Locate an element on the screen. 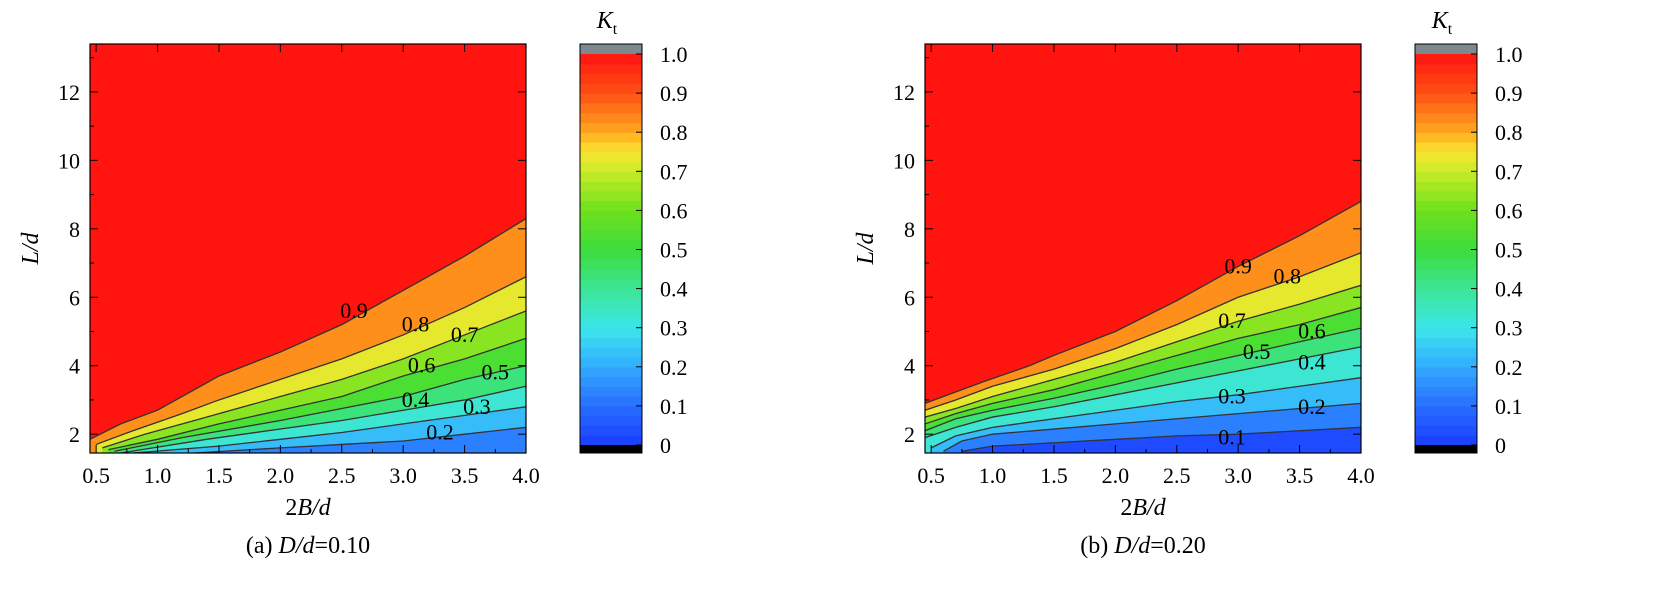  contour-line-0.8 is located at coordinates (310, 361).